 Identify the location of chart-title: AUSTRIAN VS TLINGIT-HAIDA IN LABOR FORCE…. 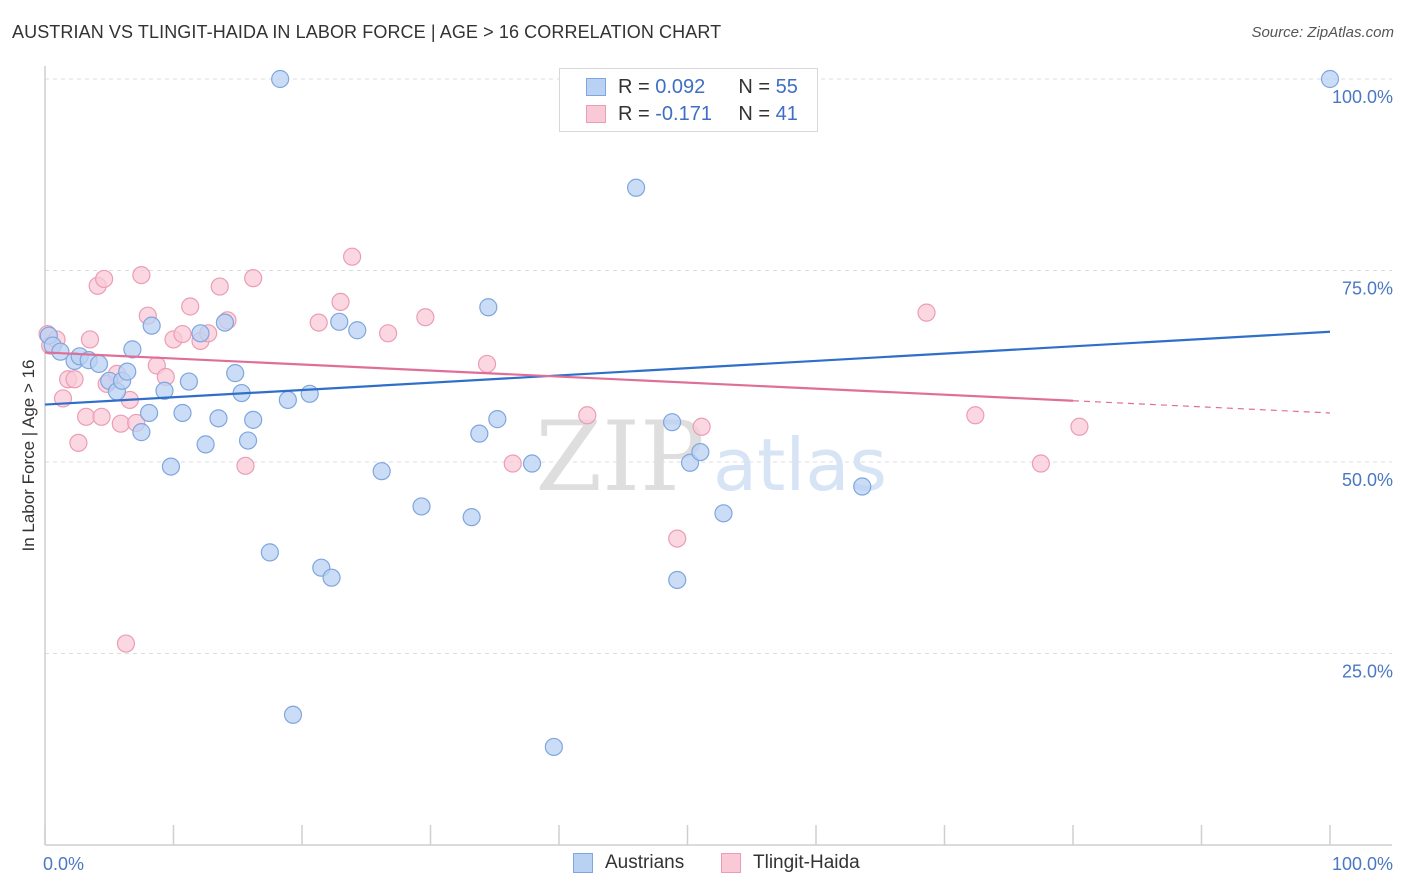
(367, 32).